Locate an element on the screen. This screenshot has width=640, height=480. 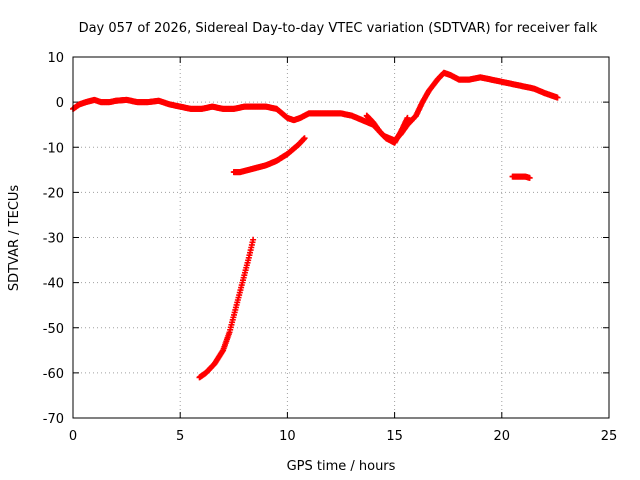
y-tick-label: -30 is located at coordinates (53, 239).